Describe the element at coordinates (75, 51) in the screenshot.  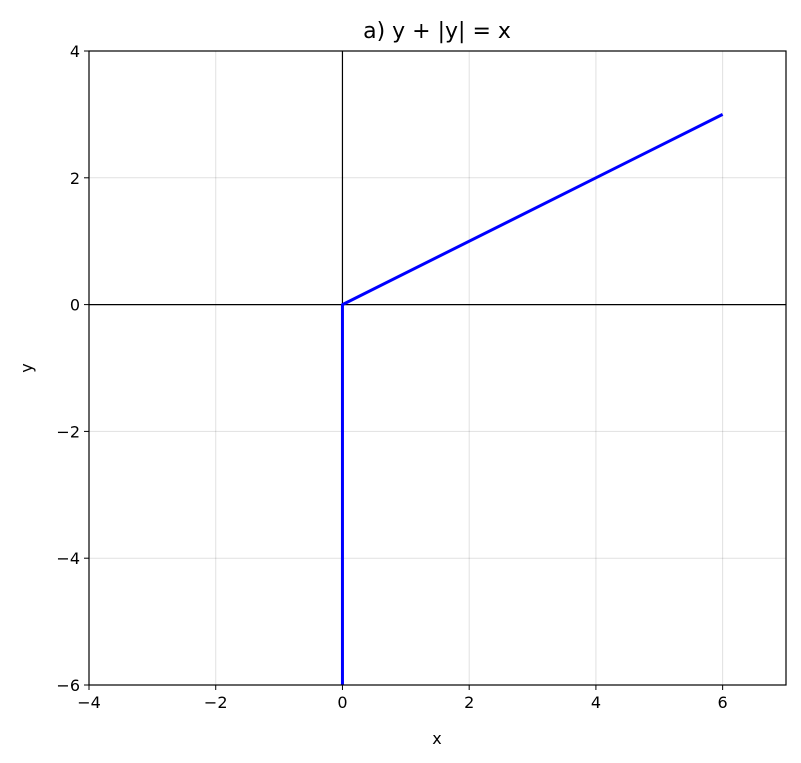
I see `y-tick-label: 4` at that location.